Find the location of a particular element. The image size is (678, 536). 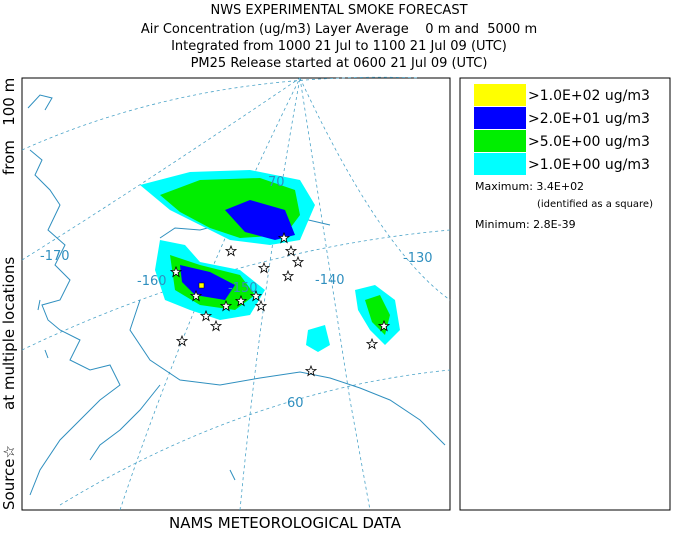

maximum-note: (identified as a square) is located at coordinates (595, 204).